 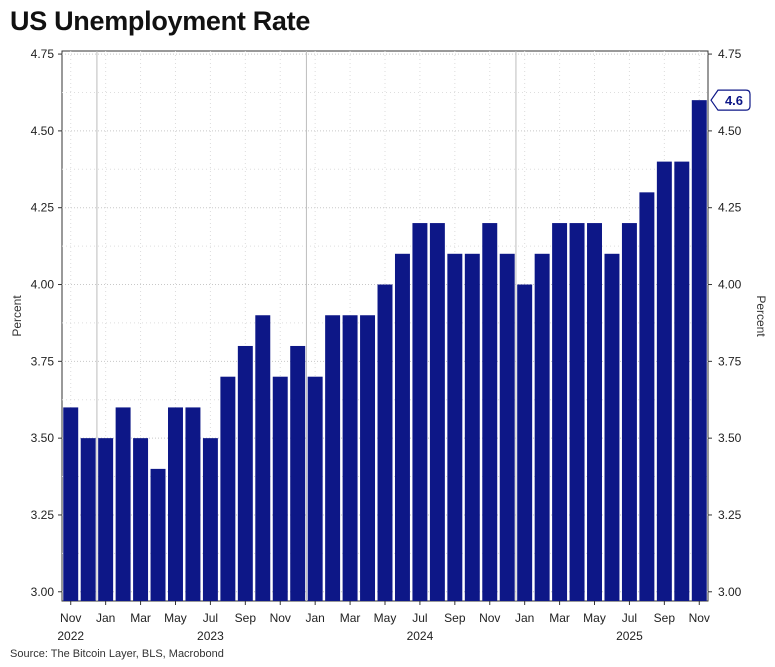 What do you see at coordinates (70, 636) in the screenshot?
I see `x-tick-label-year: 2022` at bounding box center [70, 636].